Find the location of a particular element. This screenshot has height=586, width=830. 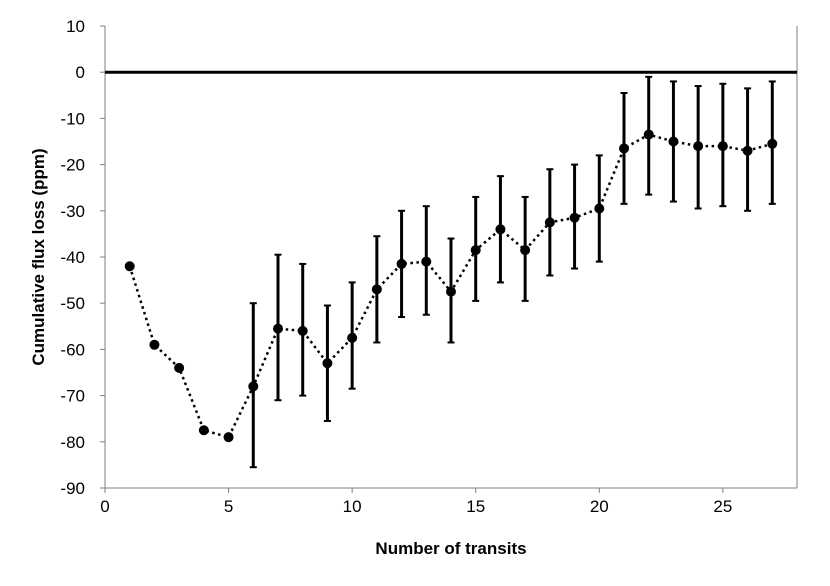

y-tick-label: -10 is located at coordinates (72, 118).